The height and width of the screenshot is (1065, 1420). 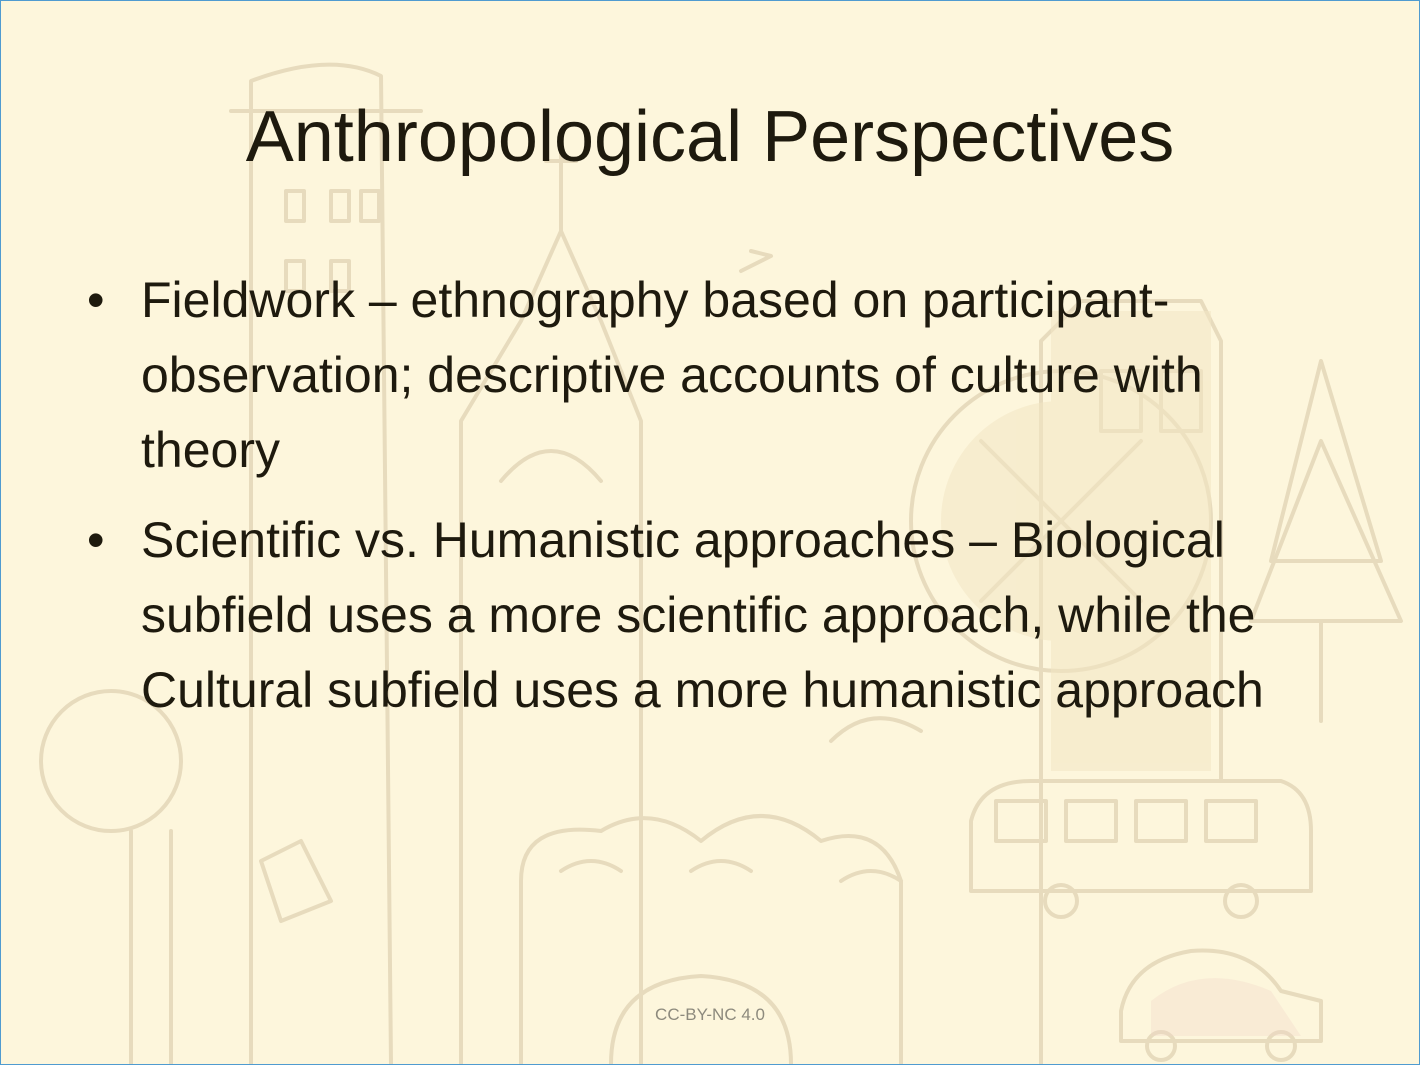 What do you see at coordinates (710, 137) in the screenshot?
I see `slide-title: Anthropological Perspectives` at bounding box center [710, 137].